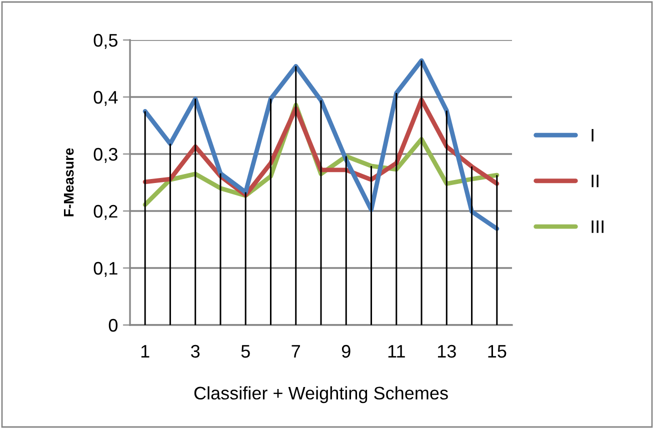 The image size is (654, 429). Describe the element at coordinates (195, 351) in the screenshot. I see `x-tick-label: 3` at that location.